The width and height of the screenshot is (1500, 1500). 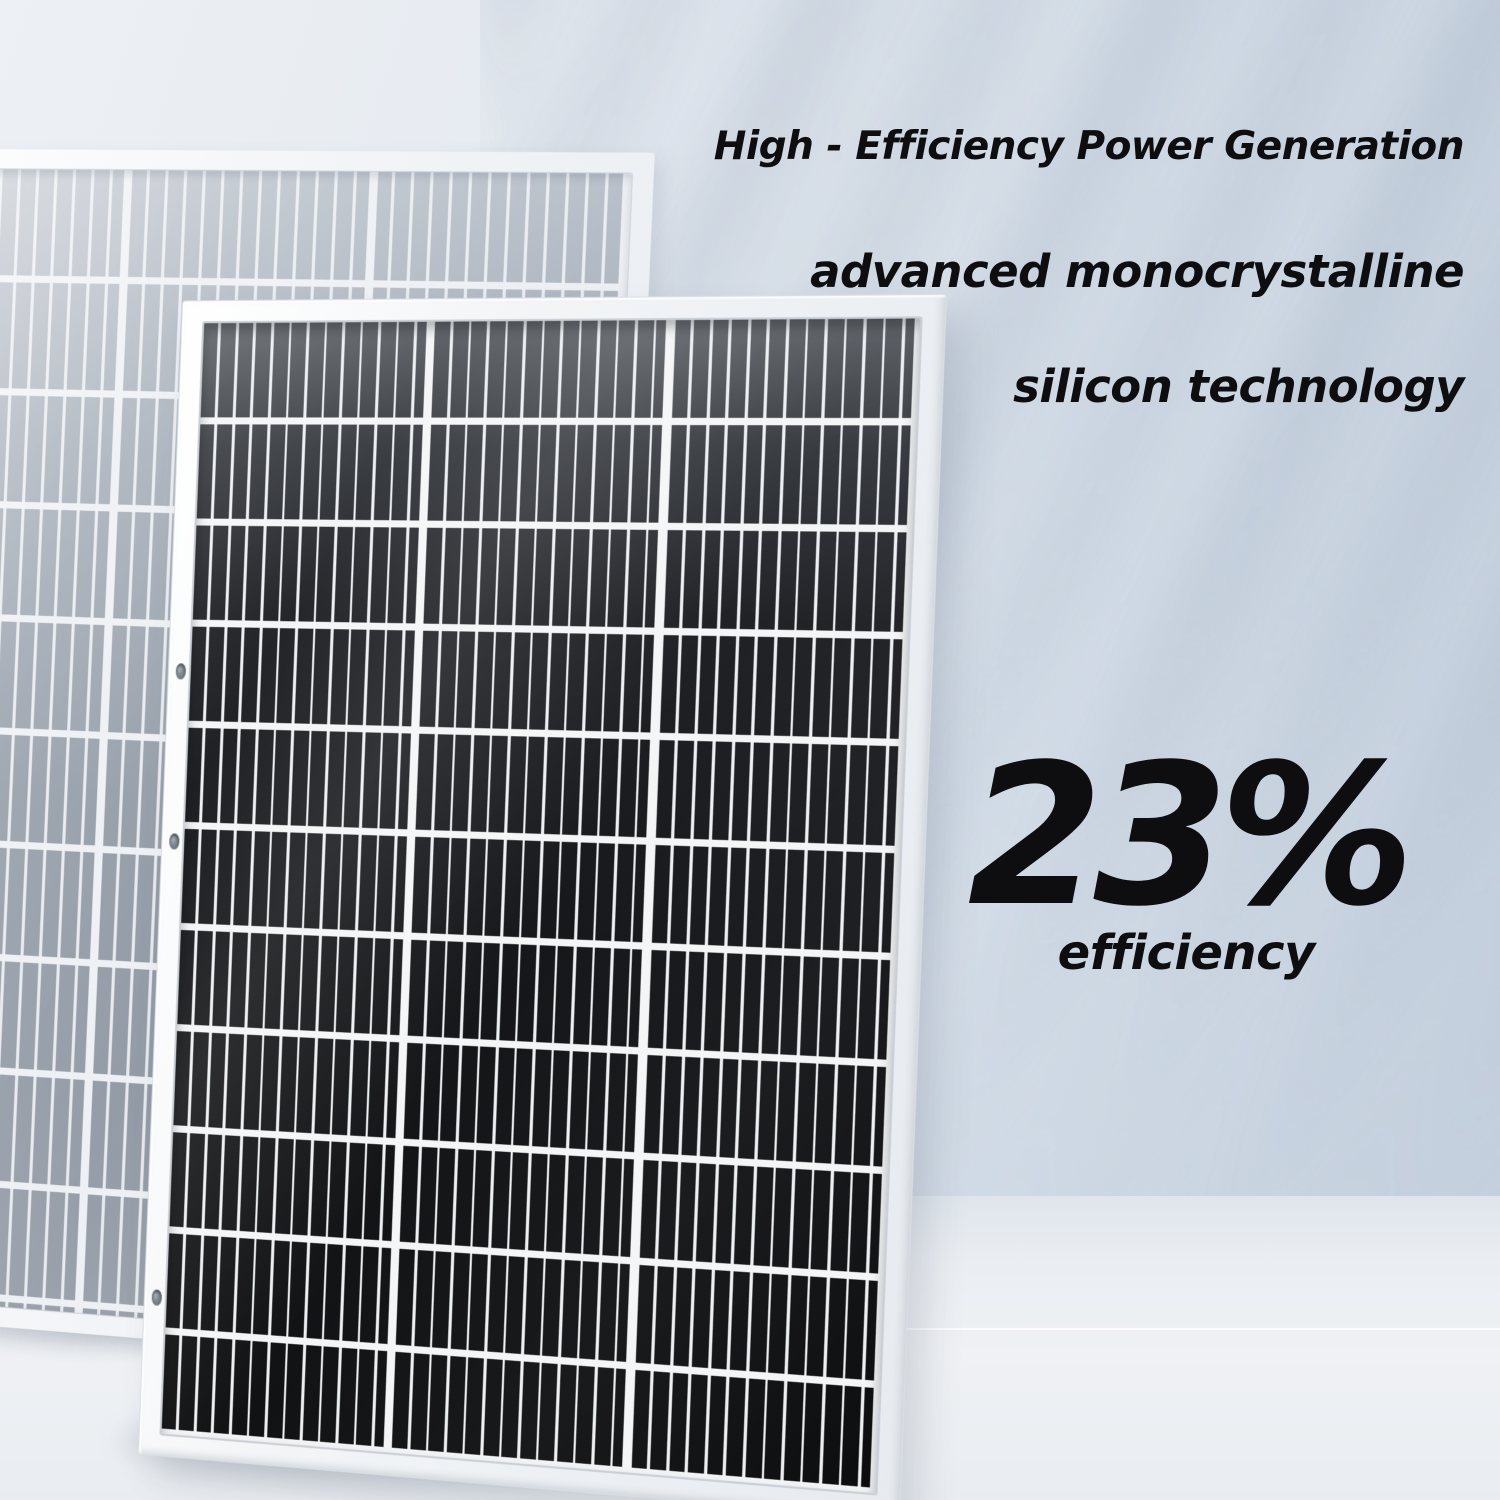 What do you see at coordinates (1191, 835) in the screenshot?
I see `efficiency-value: 23%` at bounding box center [1191, 835].